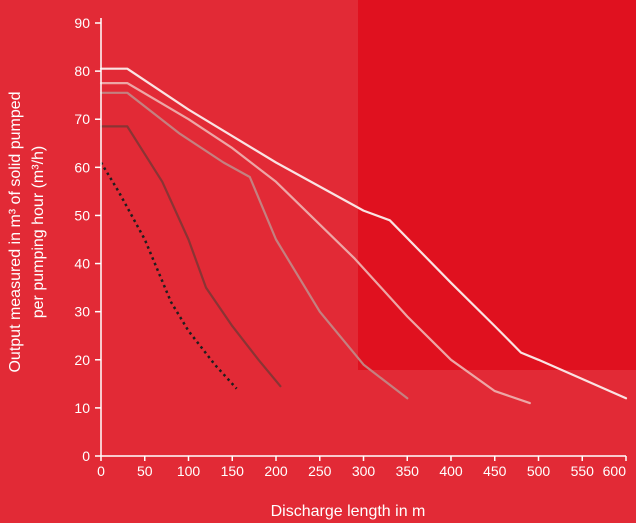 The height and width of the screenshot is (523, 636). What do you see at coordinates (38, 232) in the screenshot?
I see `y-axis-title-line-2: per pumping hour (m³/h)` at bounding box center [38, 232].